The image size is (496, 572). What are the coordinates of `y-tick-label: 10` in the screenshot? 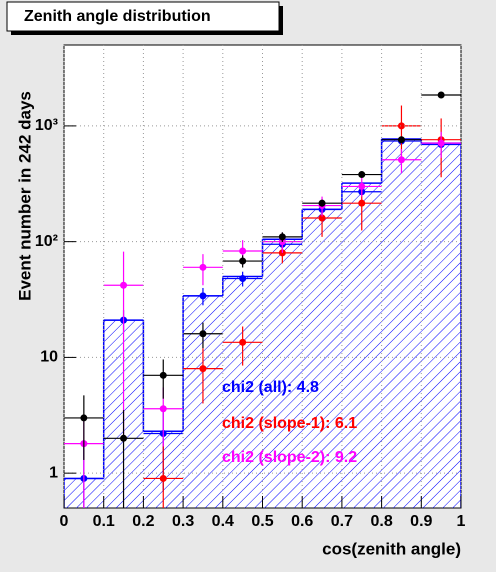 It's located at (49, 357).